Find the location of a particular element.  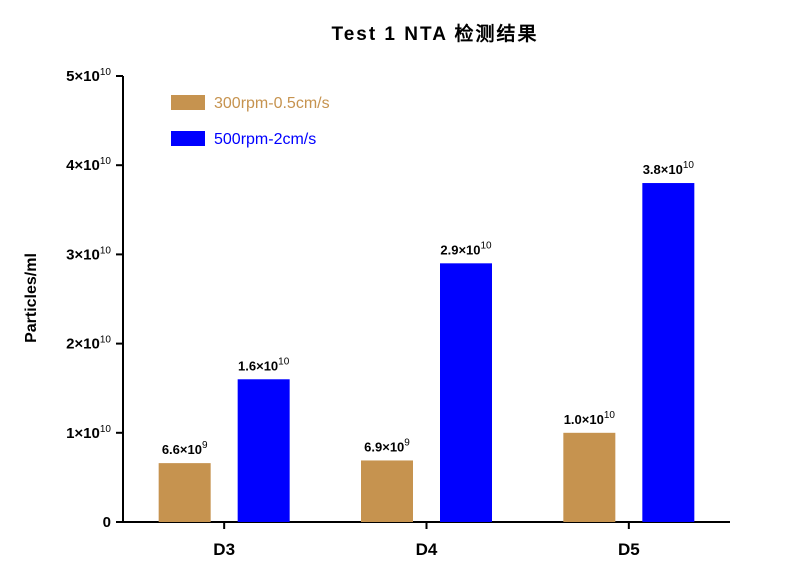

x-ticks: D3 D4 D5 is located at coordinates (426, 540).